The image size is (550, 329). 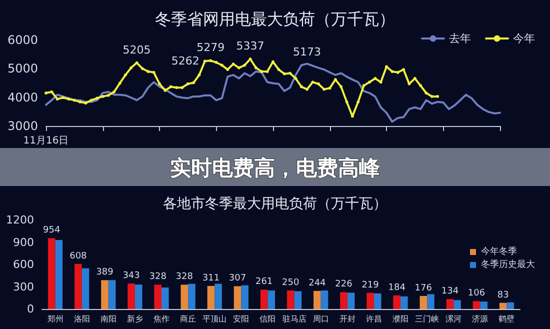 What do you see at coordinates (210, 47) in the screenshot?
I see `data-label: 5279` at bounding box center [210, 47].